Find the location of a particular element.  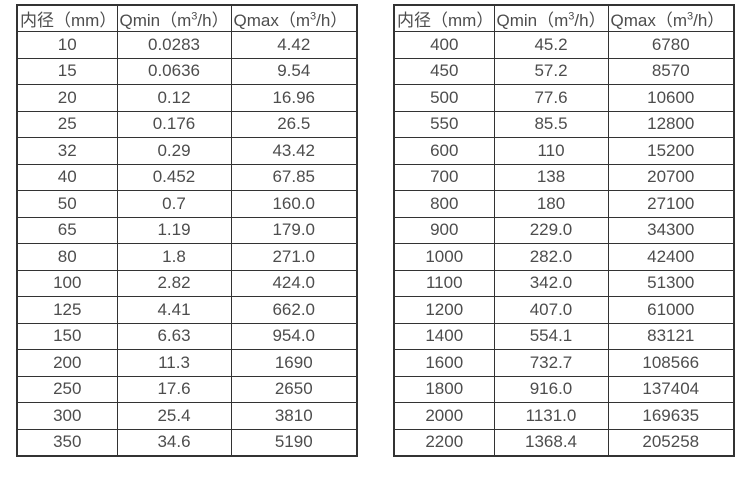

table-cell: 1131.0 is located at coordinates (551, 416).